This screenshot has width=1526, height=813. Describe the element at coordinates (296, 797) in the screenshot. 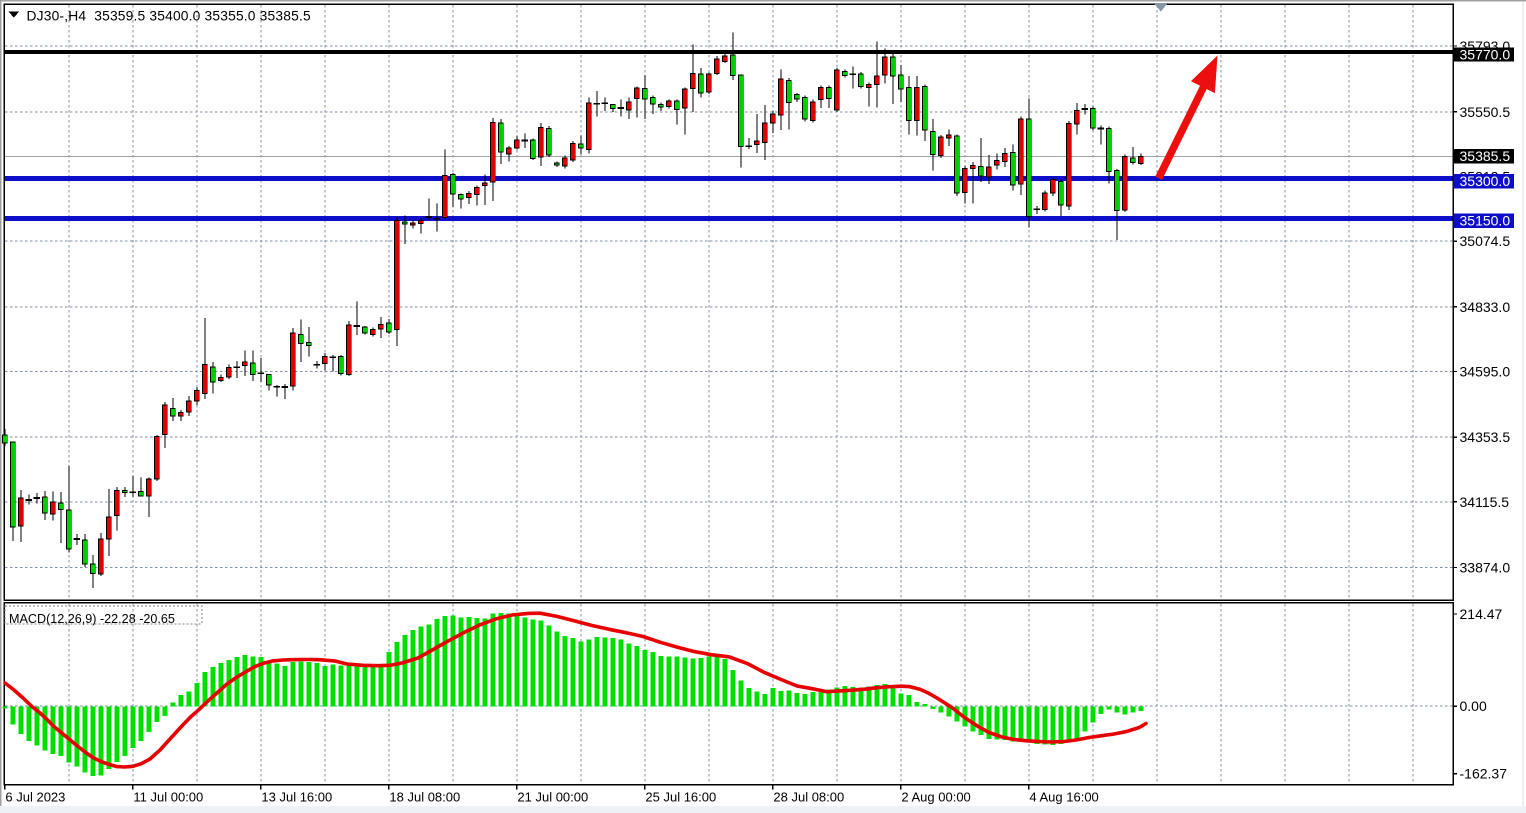

I see `svg-text: 13 Jul 16:00` at that location.